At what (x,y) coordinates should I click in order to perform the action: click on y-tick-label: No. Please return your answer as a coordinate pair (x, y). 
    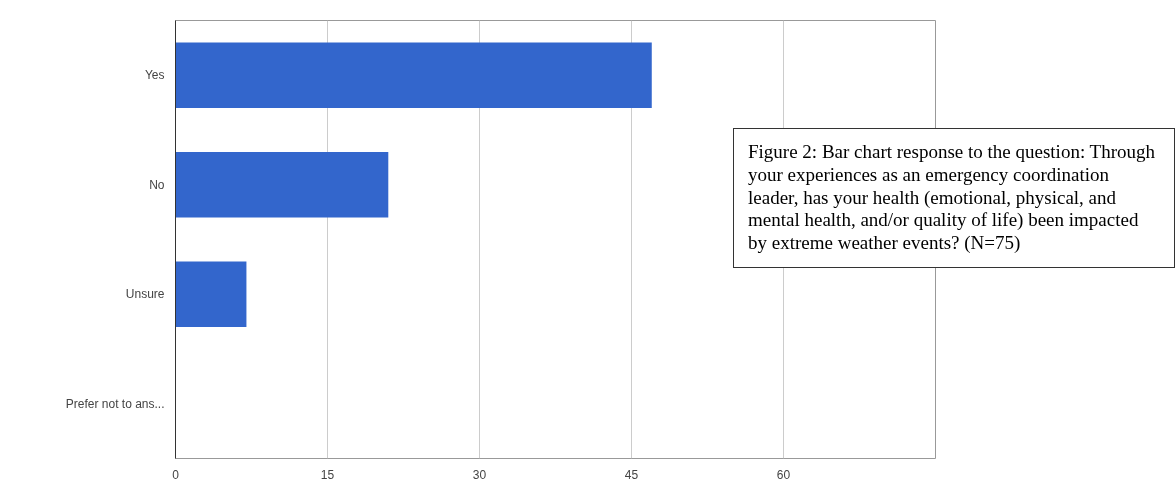
    Looking at the image, I should click on (157, 184).